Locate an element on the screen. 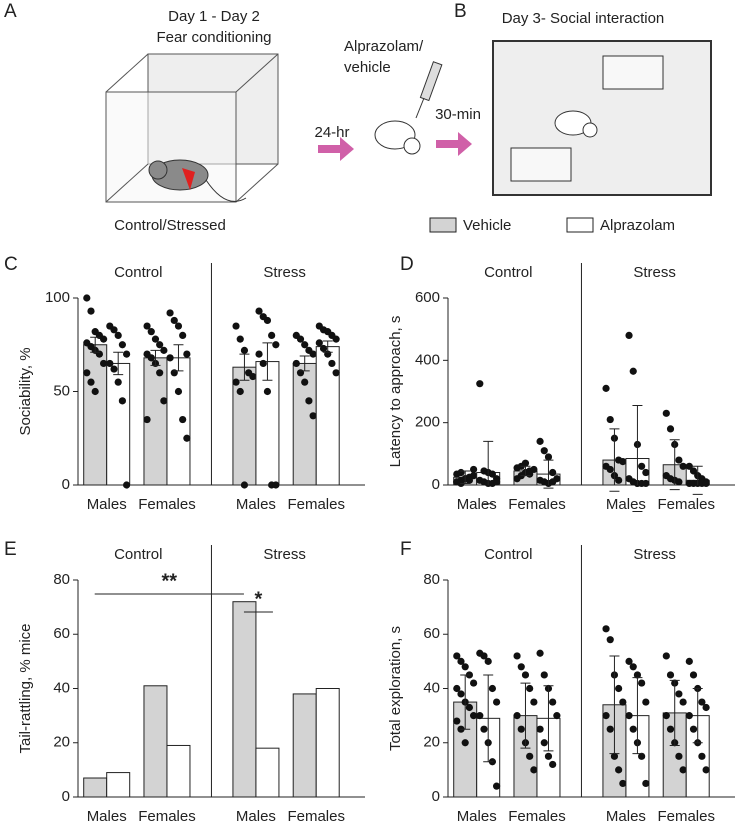  legend: Vehicle Alprazolam is located at coordinates (552, 225).